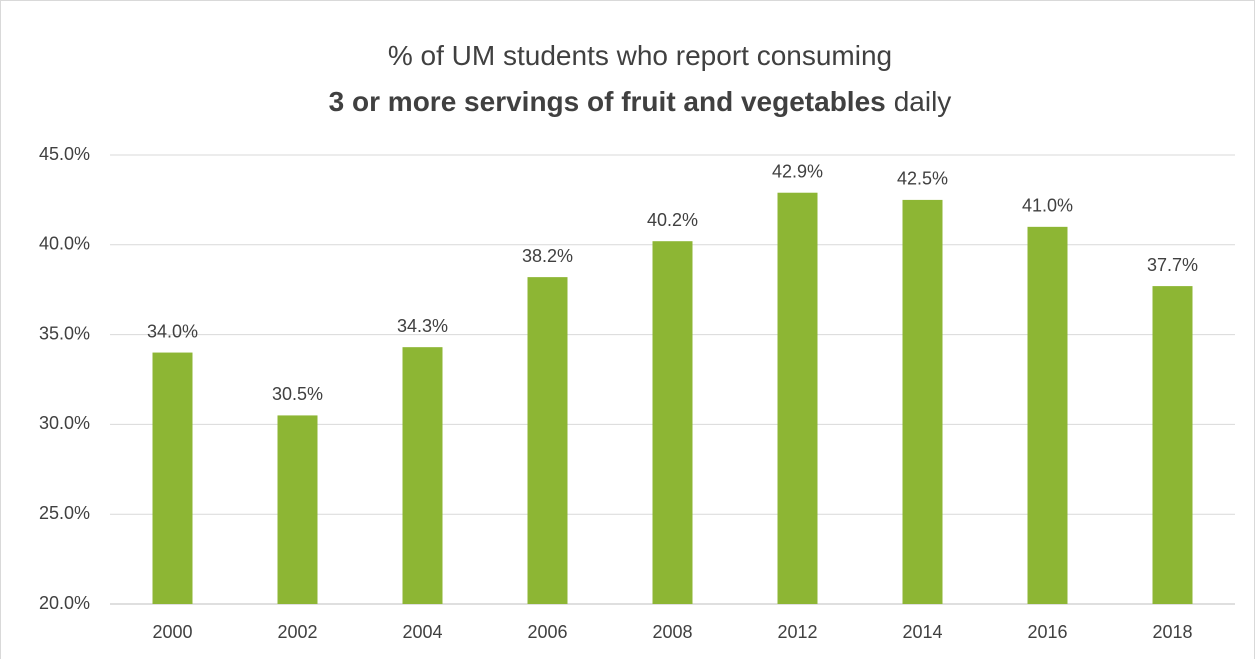  I want to click on data-label: 42.5%, so click(922, 179).